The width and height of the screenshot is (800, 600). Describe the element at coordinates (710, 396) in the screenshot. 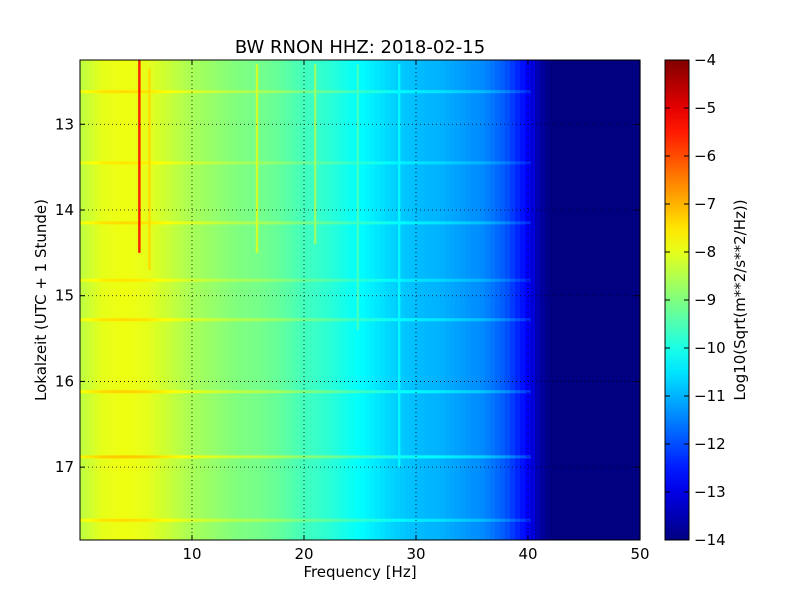

I see `colorbar-tick-label: −11` at that location.